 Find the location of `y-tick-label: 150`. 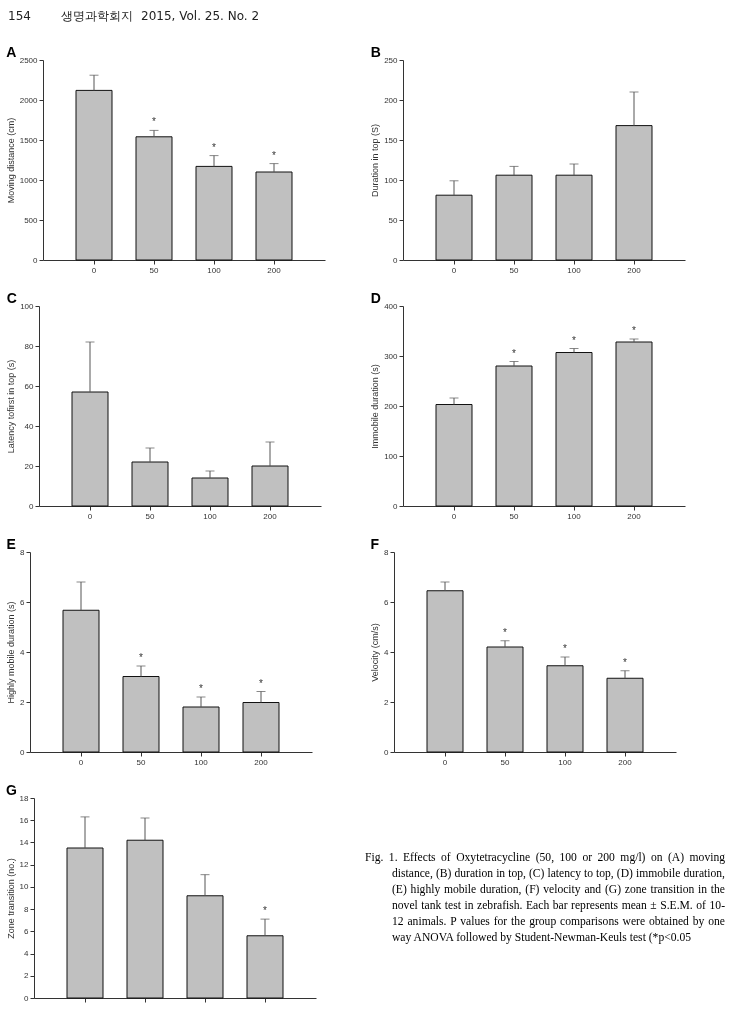

y-tick-label: 150 is located at coordinates (391, 140).